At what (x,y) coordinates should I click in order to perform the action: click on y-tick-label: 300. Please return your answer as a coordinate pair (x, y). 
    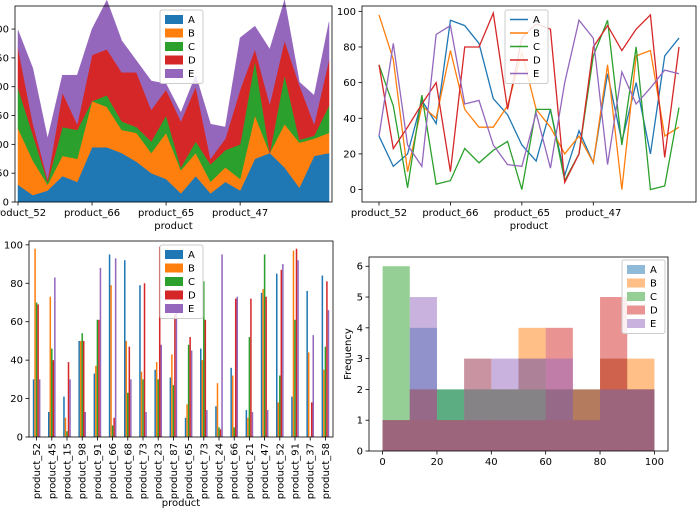
    Looking at the image, I should click on (4, 30).